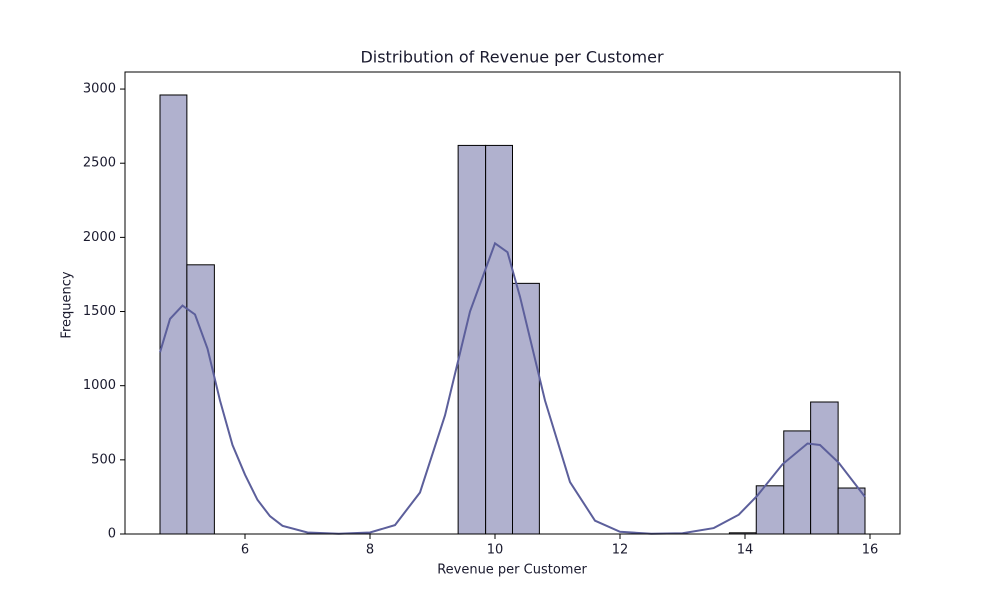 The image size is (1000, 604). I want to click on y-tick-label: 500, so click(103, 459).